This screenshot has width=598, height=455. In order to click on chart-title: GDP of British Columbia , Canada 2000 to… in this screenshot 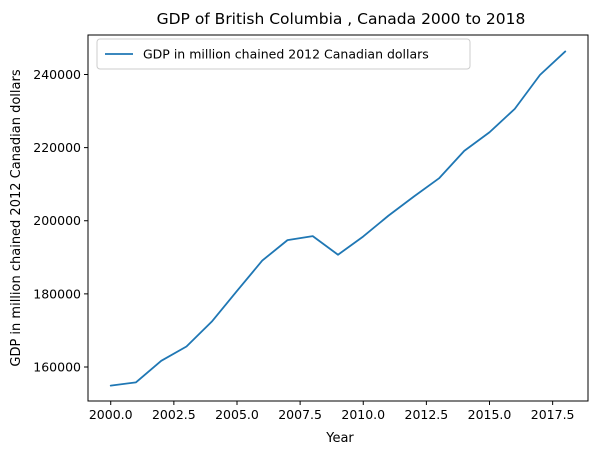, I will do `click(341, 19)`.